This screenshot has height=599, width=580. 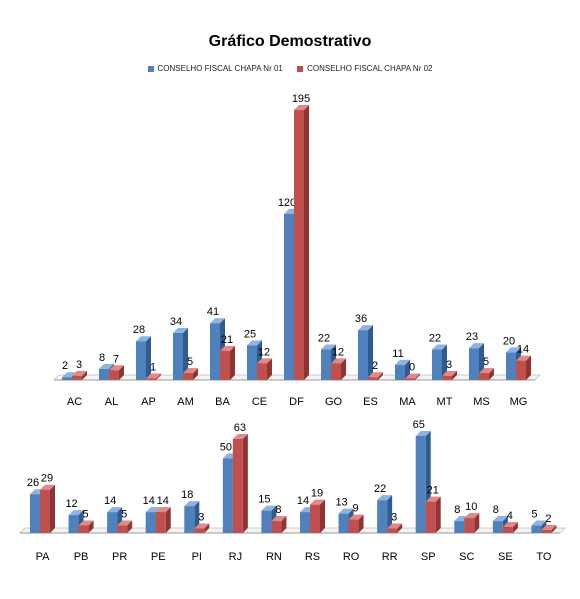 What do you see at coordinates (81, 557) in the screenshot?
I see `category-label-pb: PB` at bounding box center [81, 557].